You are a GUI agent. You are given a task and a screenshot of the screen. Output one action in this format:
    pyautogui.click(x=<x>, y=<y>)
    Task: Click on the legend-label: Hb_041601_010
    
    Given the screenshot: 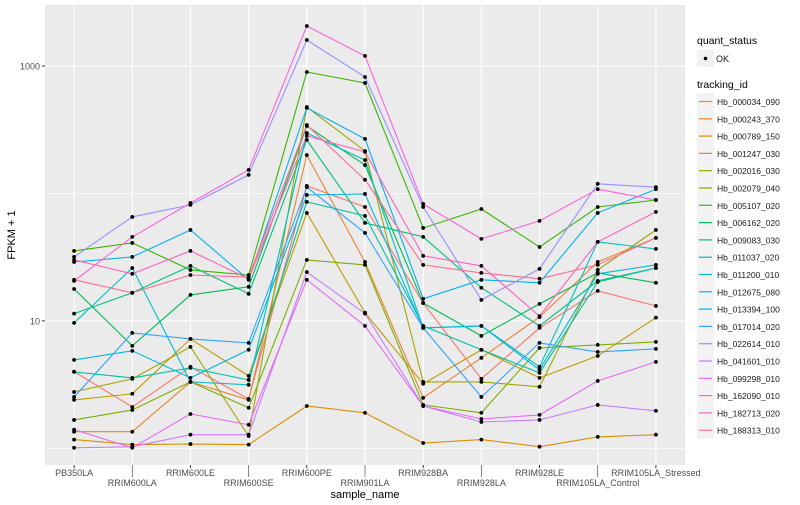 What is the action you would take?
    pyautogui.click(x=748, y=362)
    